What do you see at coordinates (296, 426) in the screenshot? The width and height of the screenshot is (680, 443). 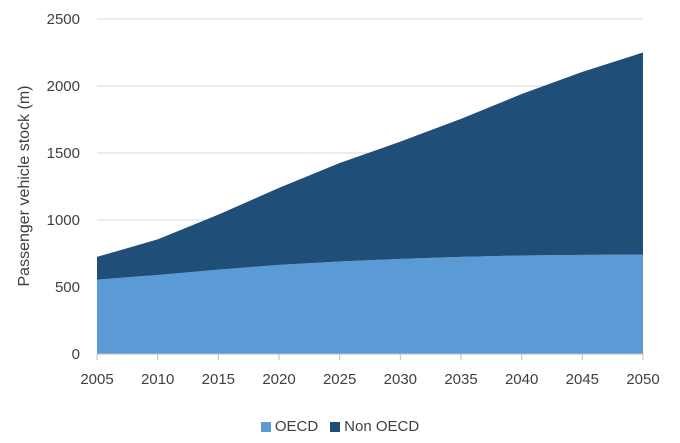 I see `legend-label-oecd: OECD` at bounding box center [296, 426].